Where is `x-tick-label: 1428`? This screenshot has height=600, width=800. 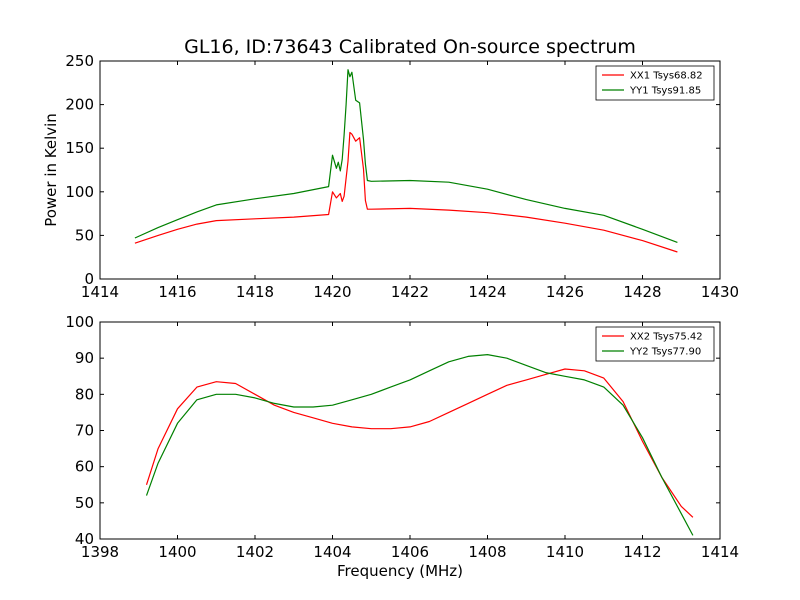 x-tick-label: 1428 is located at coordinates (642, 292).